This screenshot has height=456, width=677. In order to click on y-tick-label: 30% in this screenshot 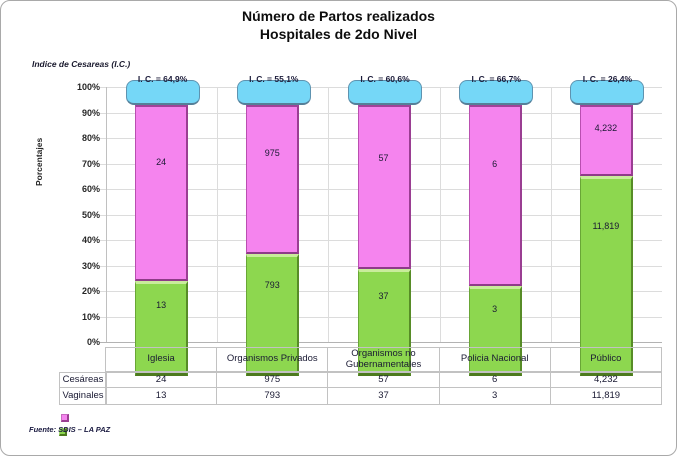, I will do `click(90, 265)`.